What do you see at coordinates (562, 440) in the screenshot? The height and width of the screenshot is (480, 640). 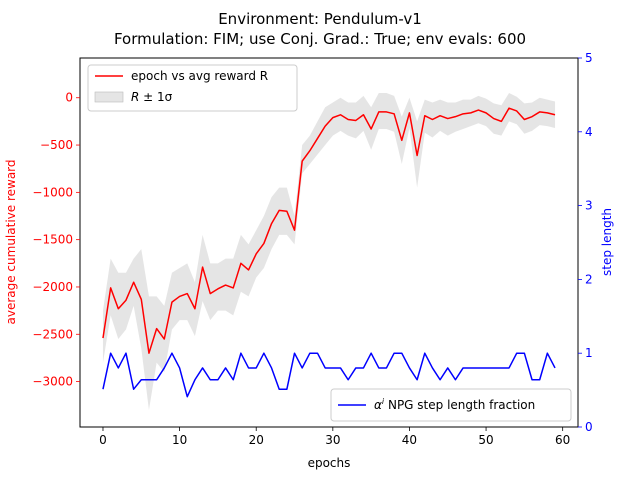 I see `x-tick-label: 60` at bounding box center [562, 440].